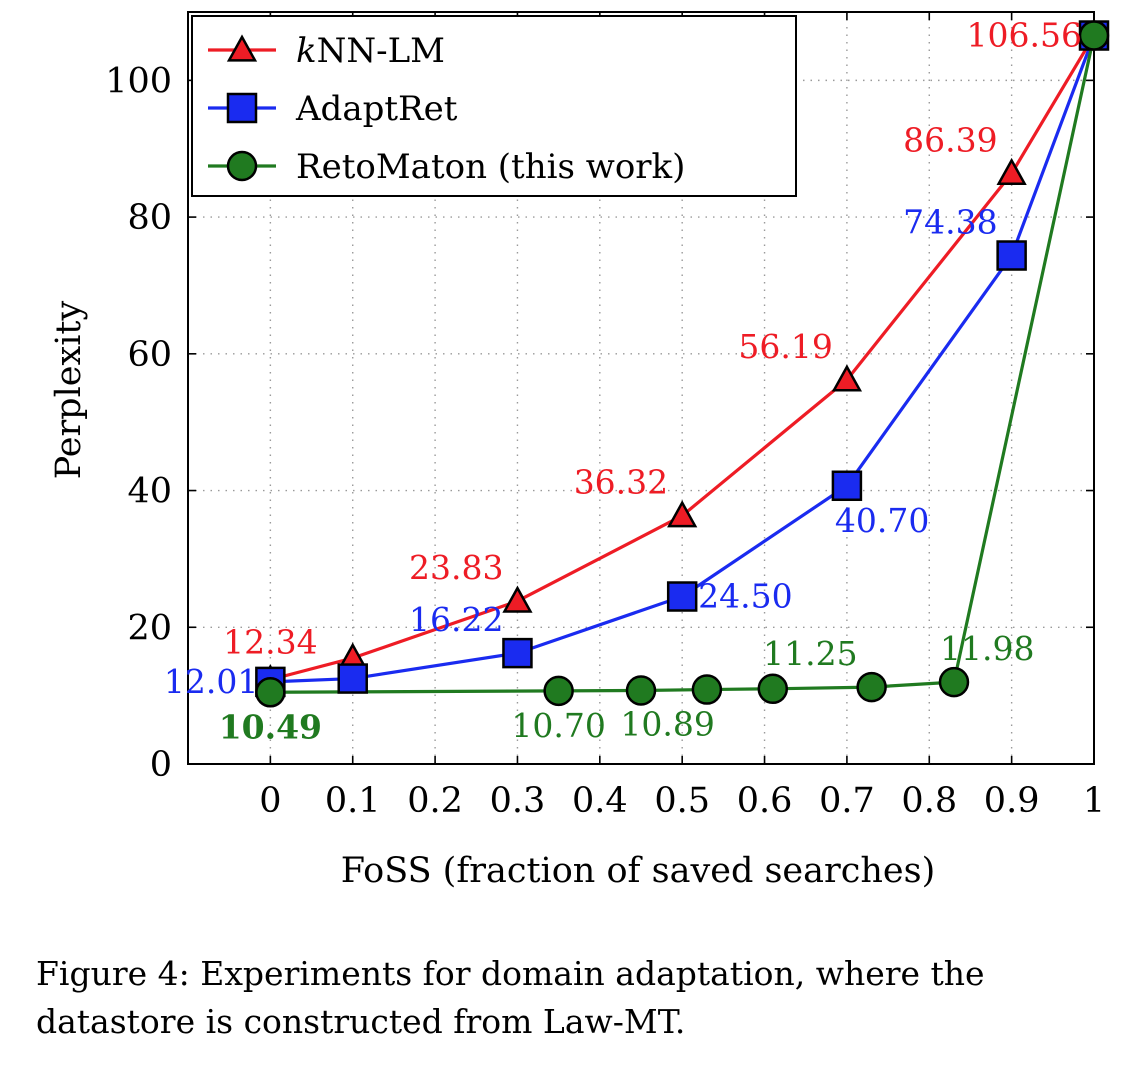 The image size is (1140, 1074). I want to click on legend-label: RetoMaton (this work), so click(490, 167).